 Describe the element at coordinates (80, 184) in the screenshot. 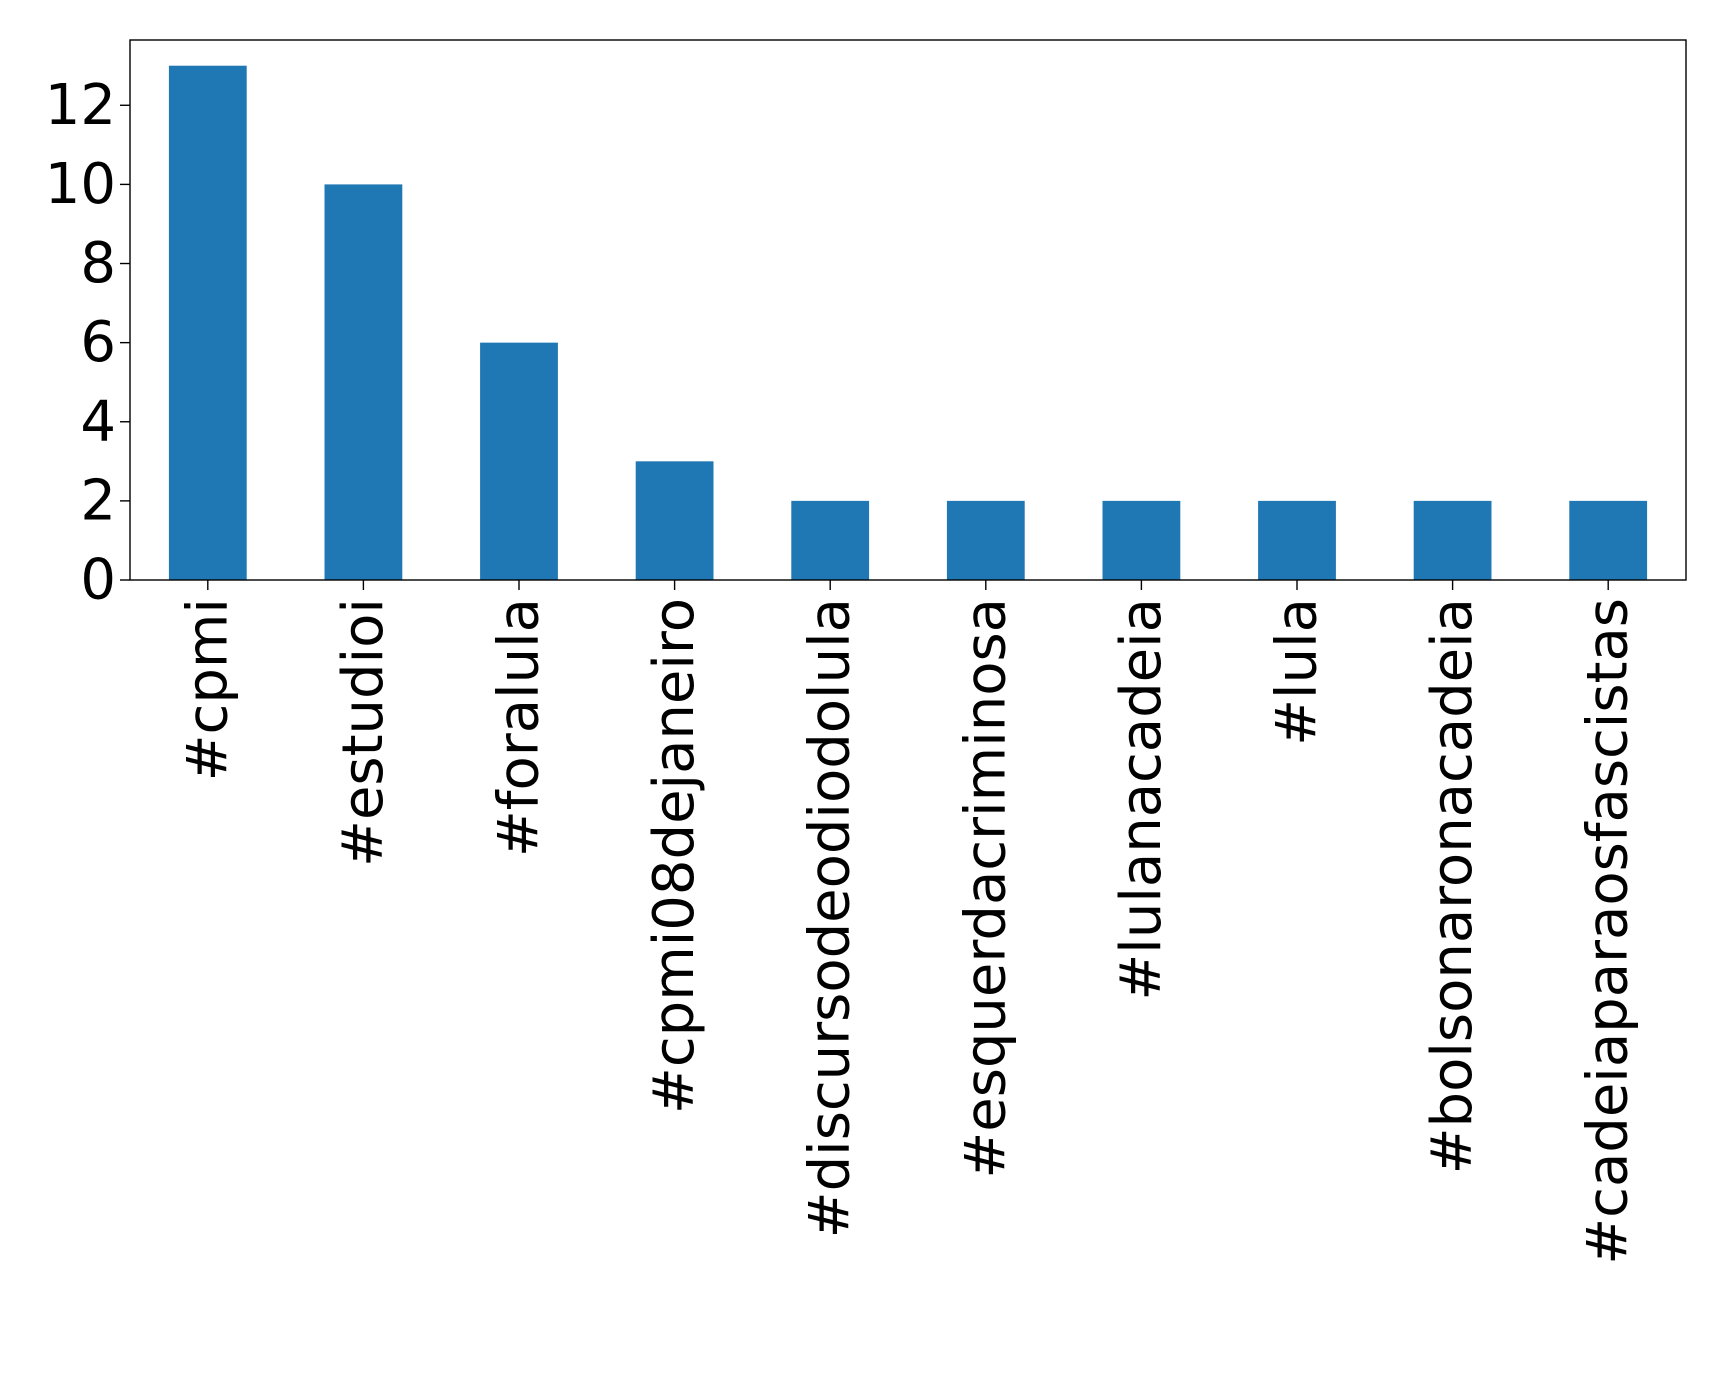

I see `y-tick-label: 10` at that location.